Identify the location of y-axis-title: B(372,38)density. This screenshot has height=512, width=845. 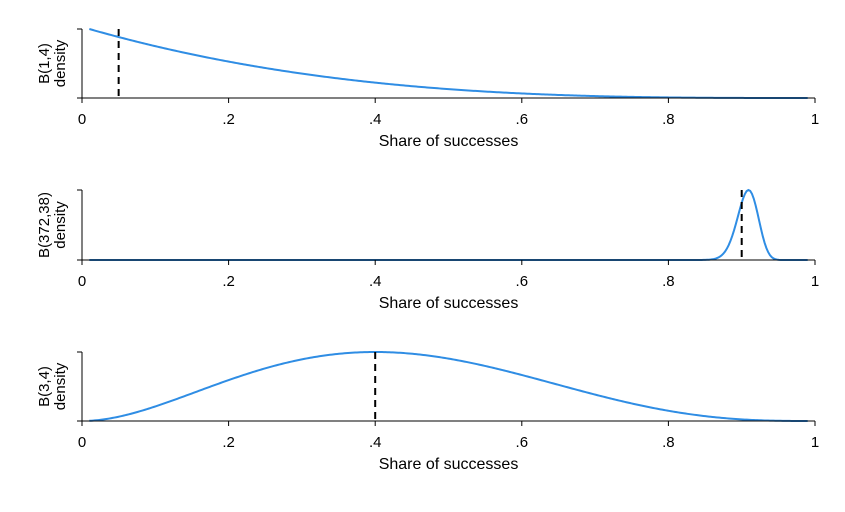
(52, 225).